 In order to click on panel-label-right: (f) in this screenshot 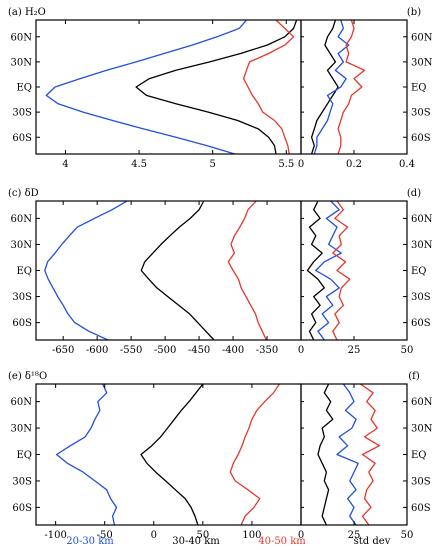, I will do `click(414, 376)`.